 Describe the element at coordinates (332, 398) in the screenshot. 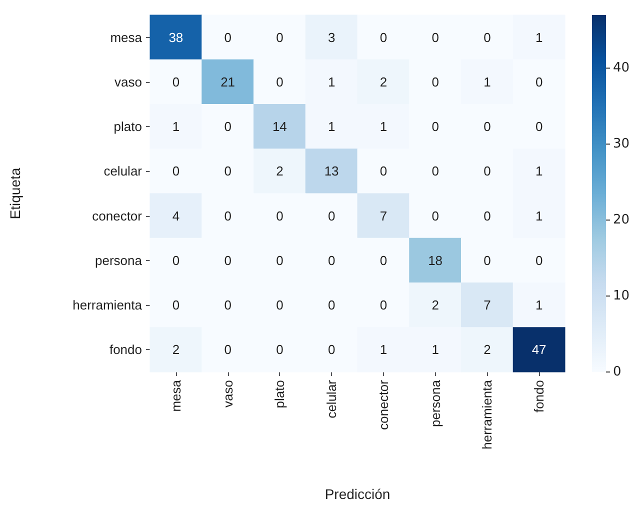

I see `x-tick-label: celular` at that location.